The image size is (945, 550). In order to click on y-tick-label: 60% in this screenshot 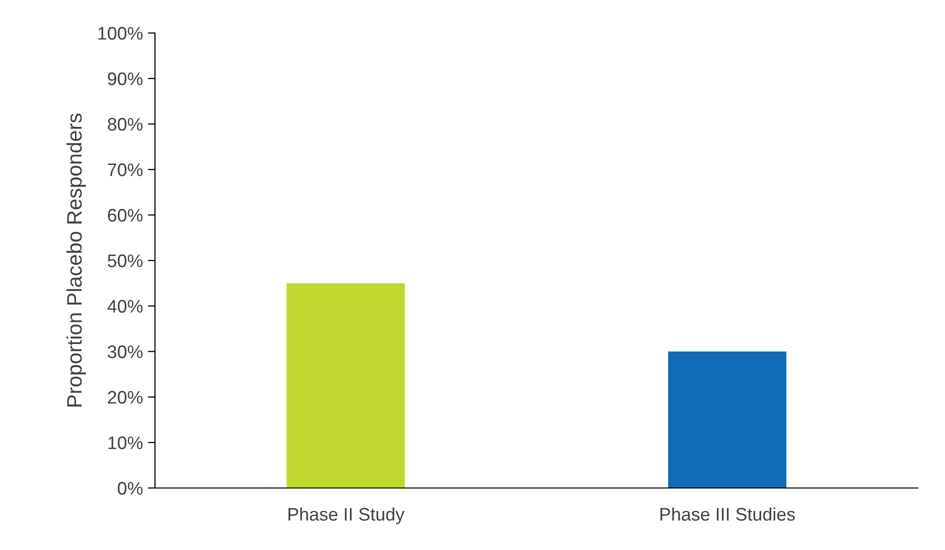, I will do `click(125, 215)`.